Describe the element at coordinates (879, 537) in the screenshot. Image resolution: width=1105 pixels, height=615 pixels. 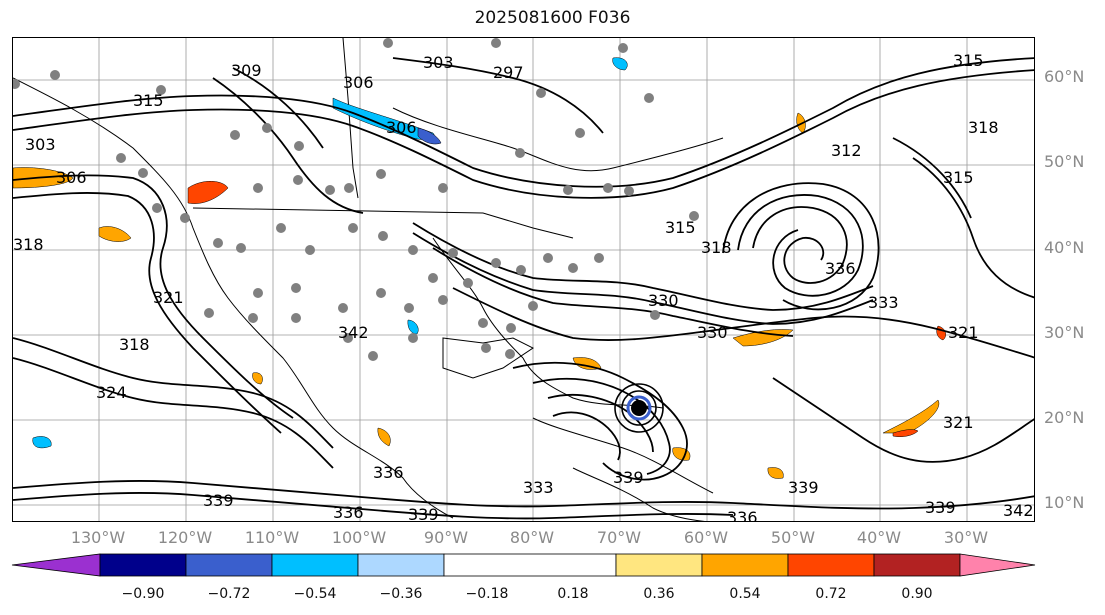
I see `lon-label-40w: 40°W` at that location.